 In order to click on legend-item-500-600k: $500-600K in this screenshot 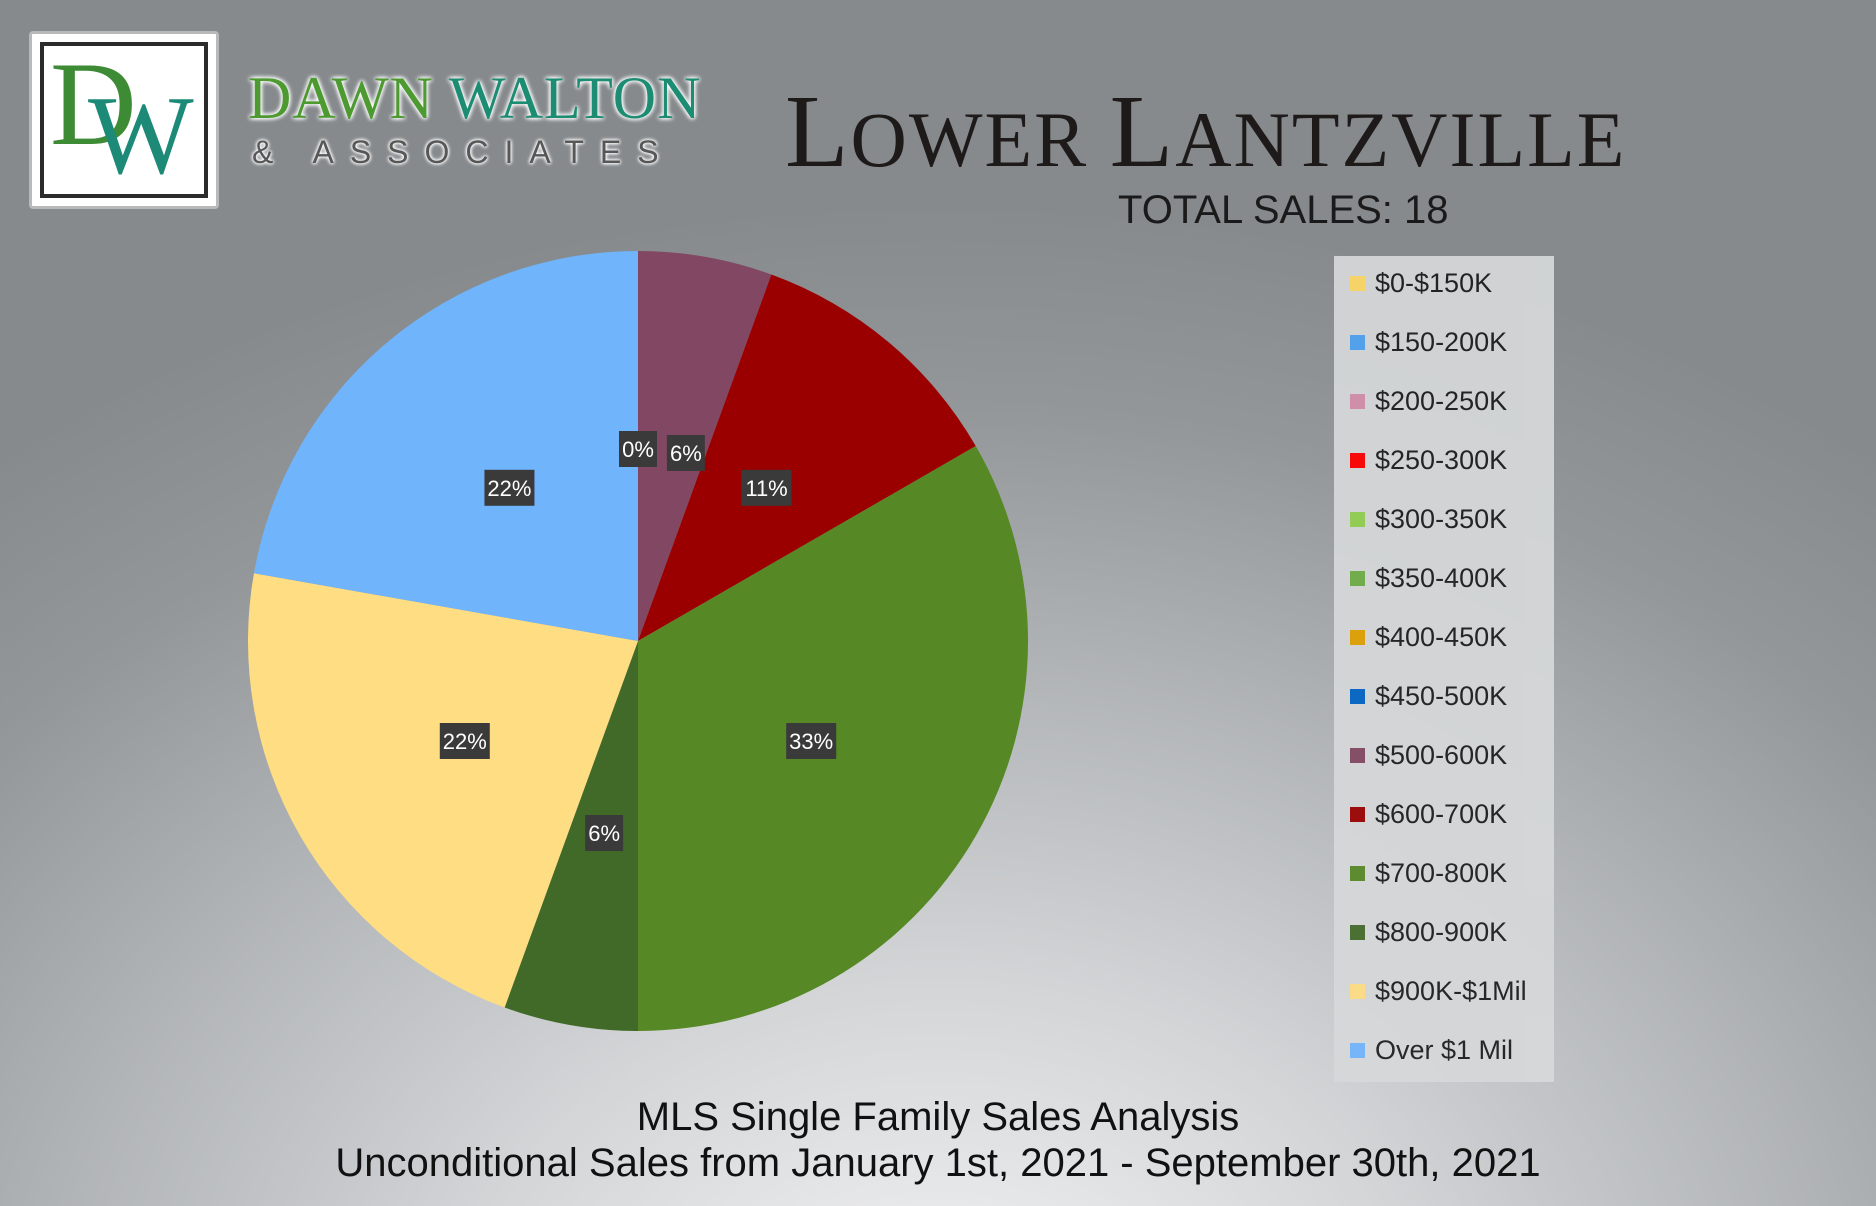, I will do `click(1428, 755)`.